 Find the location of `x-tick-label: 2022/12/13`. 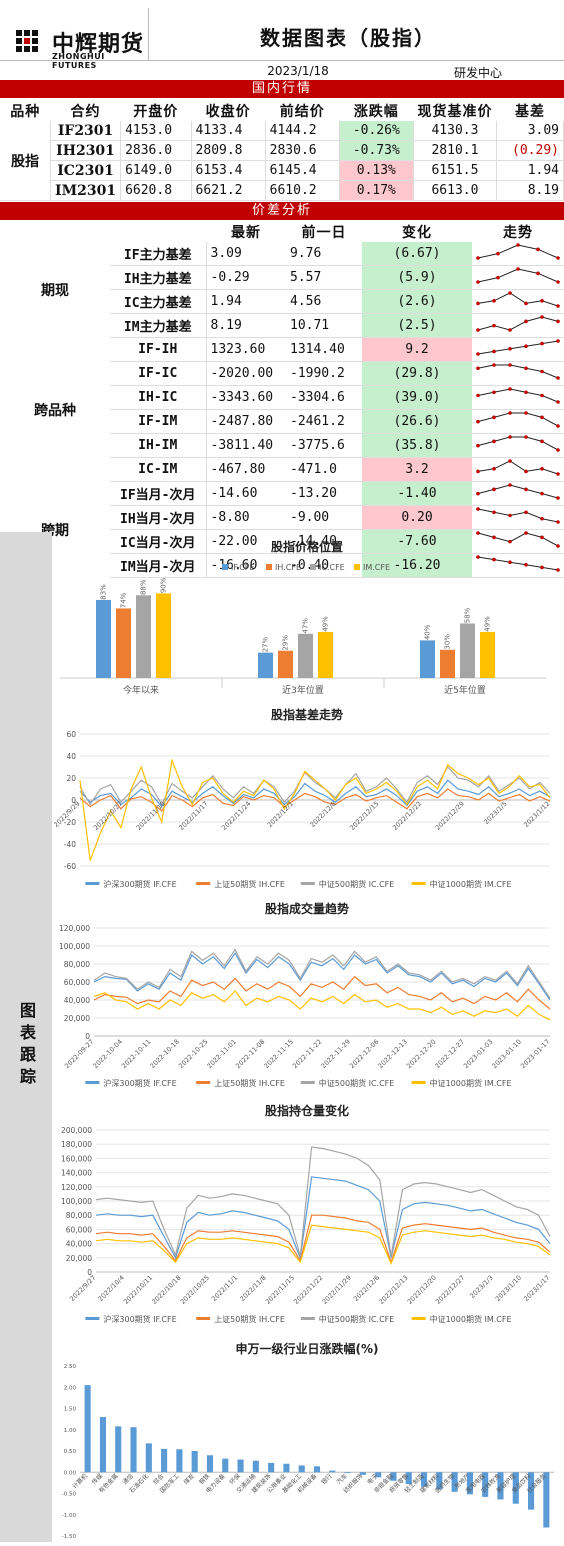

x-tick-label: 2022/12/13 is located at coordinates (393, 1290).